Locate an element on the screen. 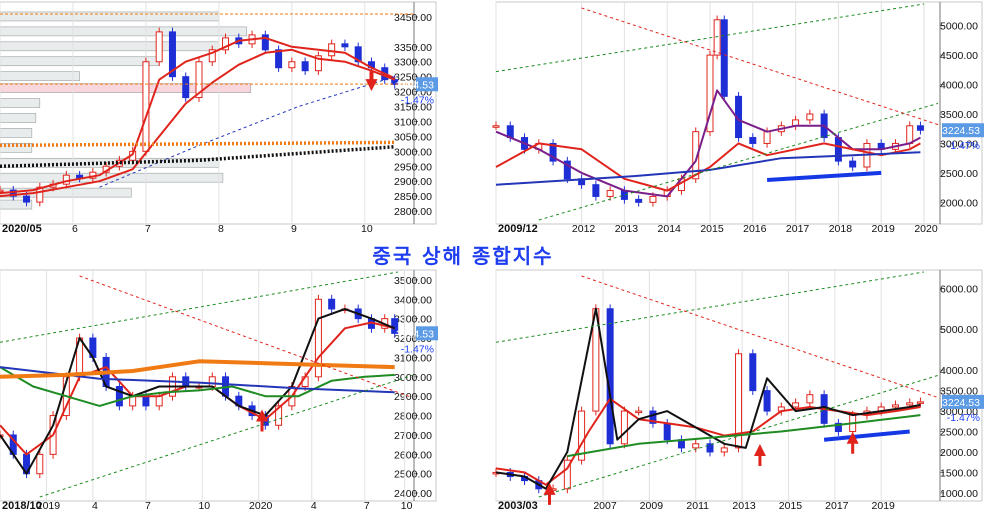 The image size is (986, 517). x-tick-label: 8 is located at coordinates (221, 229).